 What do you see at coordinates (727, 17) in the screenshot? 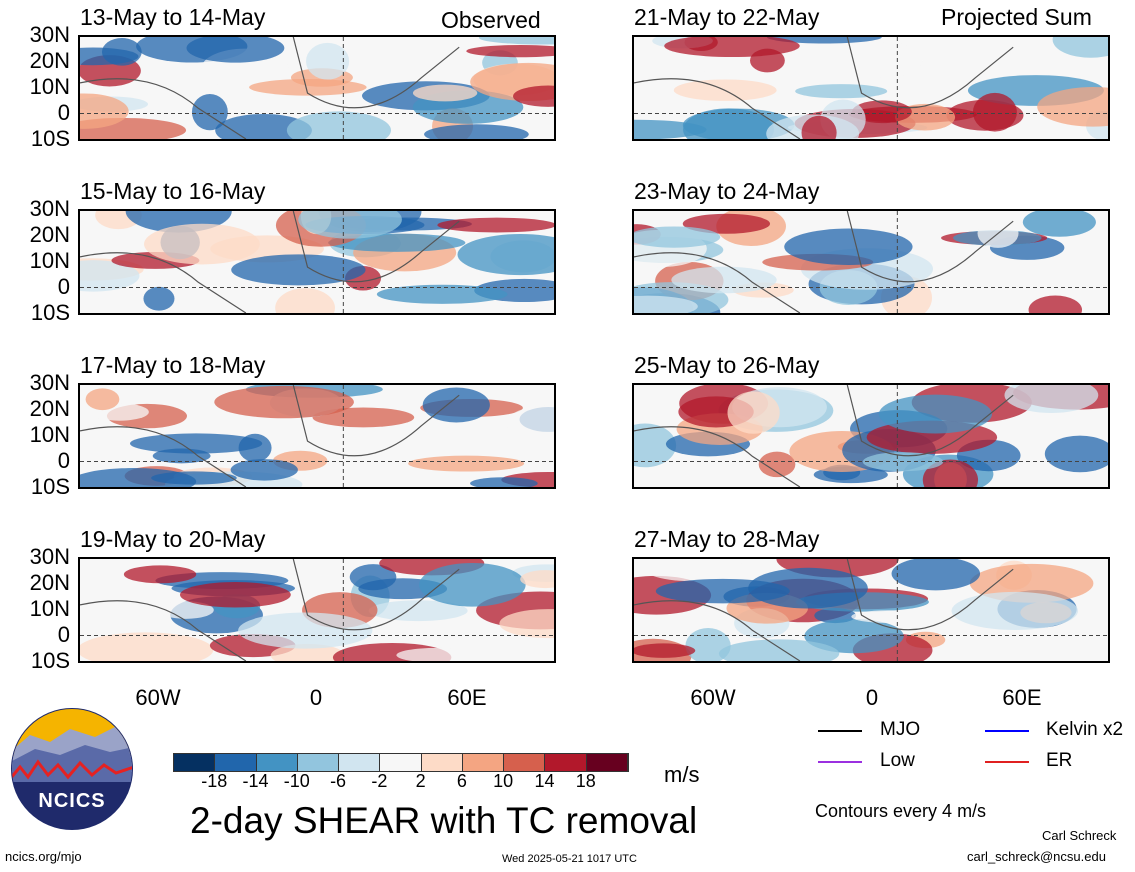
I see `panel-title: 21-May to 22-May` at bounding box center [727, 17].